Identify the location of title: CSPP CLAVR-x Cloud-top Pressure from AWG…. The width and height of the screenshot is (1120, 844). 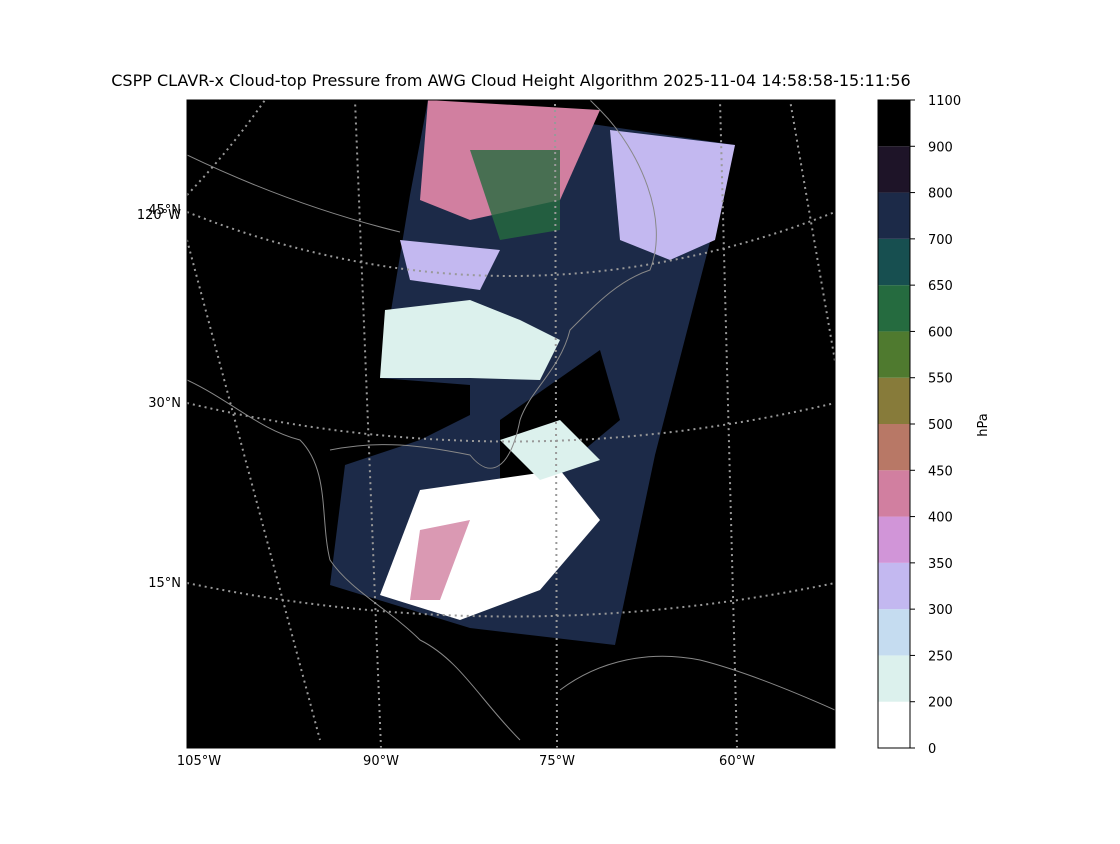
(510, 80).